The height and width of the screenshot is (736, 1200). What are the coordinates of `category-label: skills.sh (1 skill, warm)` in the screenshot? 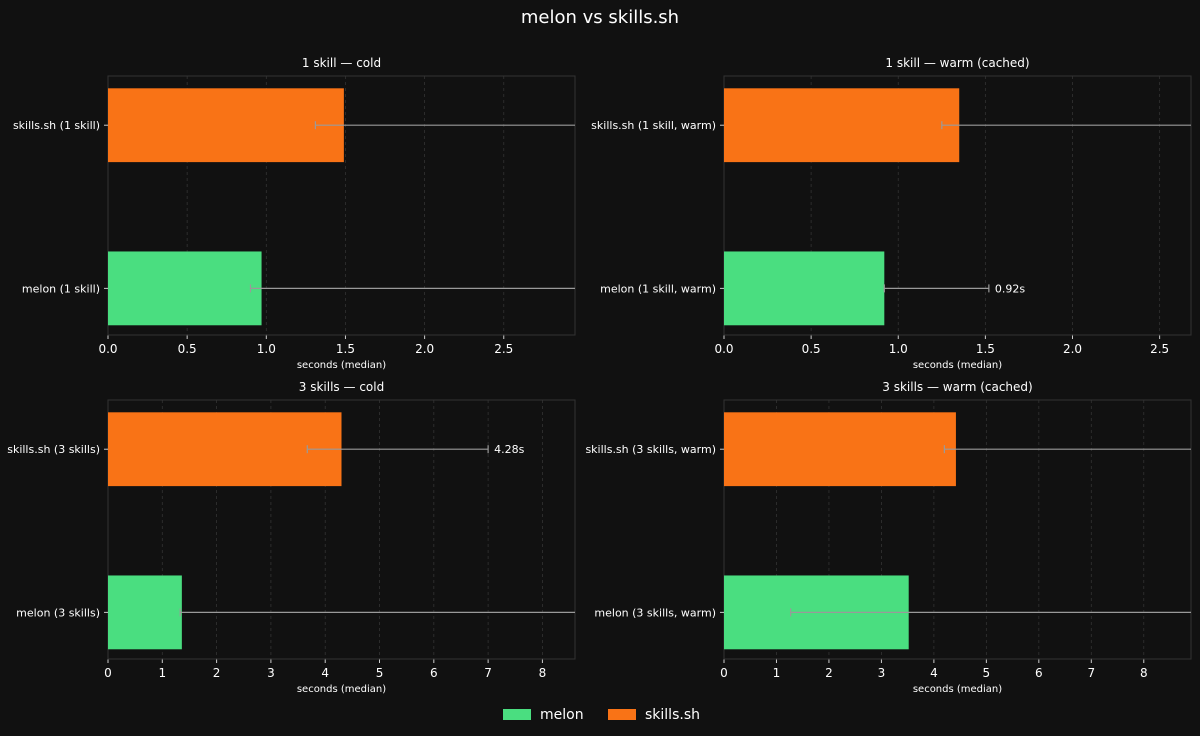 It's located at (653, 125).